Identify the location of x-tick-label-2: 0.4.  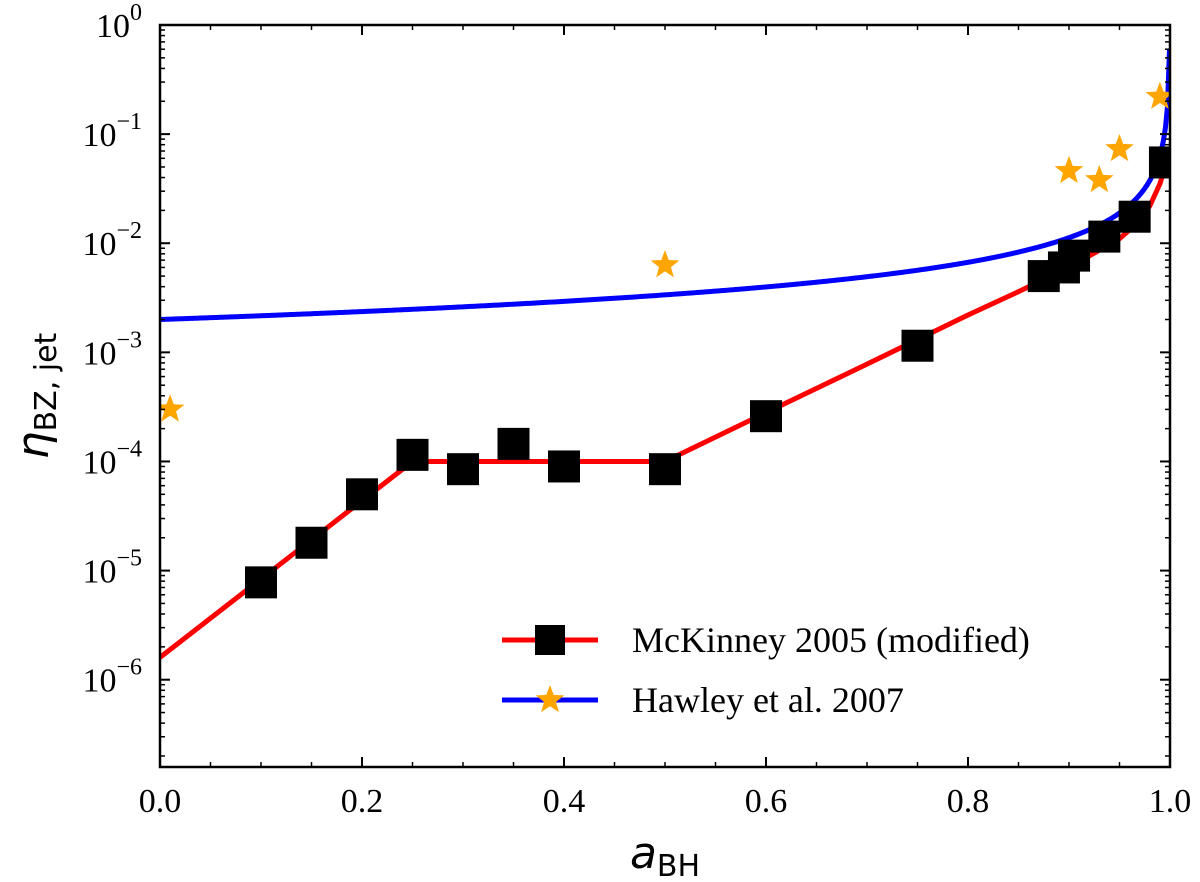
(564, 801).